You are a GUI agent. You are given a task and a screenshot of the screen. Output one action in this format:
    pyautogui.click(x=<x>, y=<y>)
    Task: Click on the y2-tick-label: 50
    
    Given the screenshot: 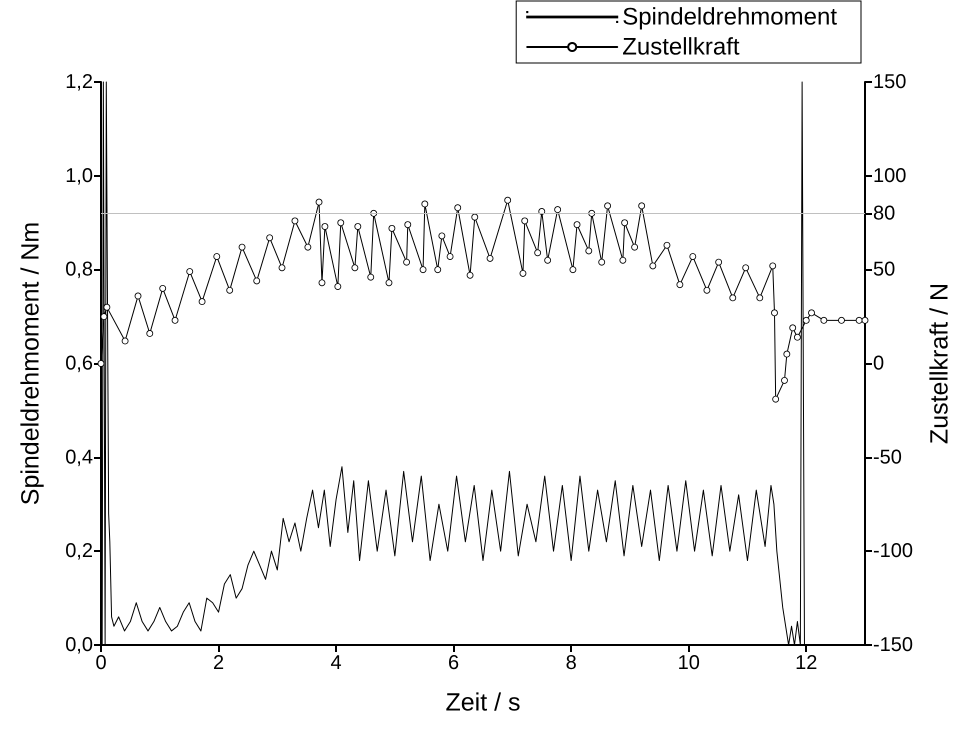 What is the action you would take?
    pyautogui.click(x=884, y=269)
    